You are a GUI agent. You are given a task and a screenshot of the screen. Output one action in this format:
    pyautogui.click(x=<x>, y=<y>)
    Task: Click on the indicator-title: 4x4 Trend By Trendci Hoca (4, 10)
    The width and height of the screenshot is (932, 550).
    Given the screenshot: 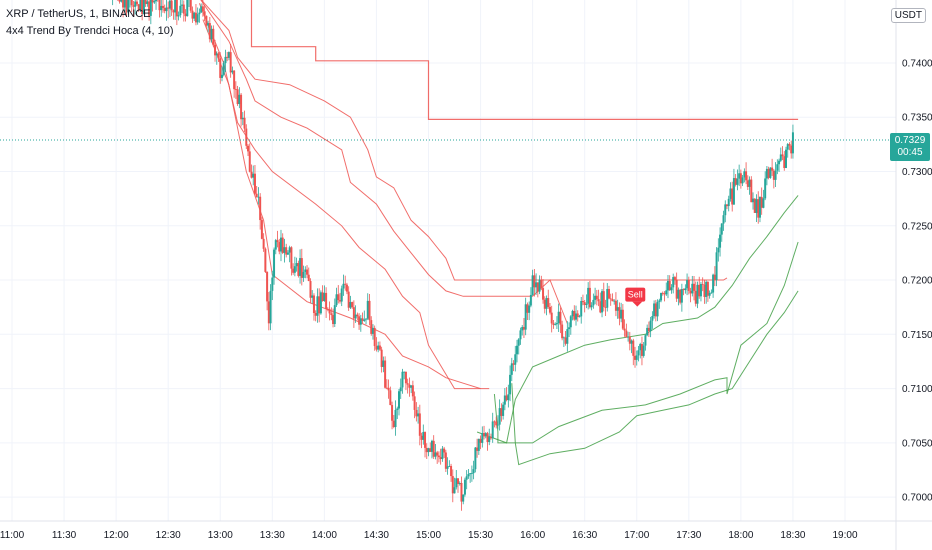 What is the action you would take?
    pyautogui.click(x=90, y=31)
    